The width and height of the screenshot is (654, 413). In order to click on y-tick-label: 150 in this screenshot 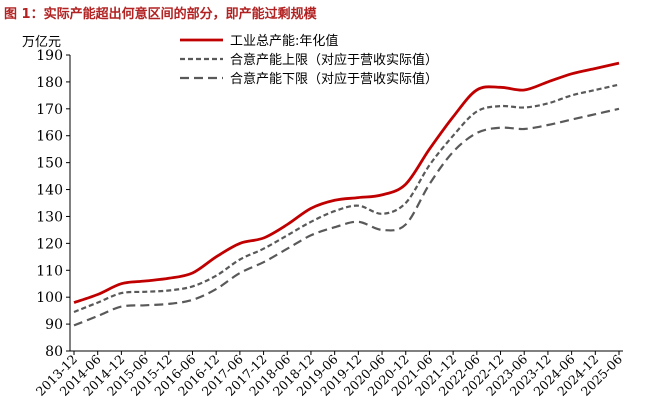, I will do `click(49, 164)`.